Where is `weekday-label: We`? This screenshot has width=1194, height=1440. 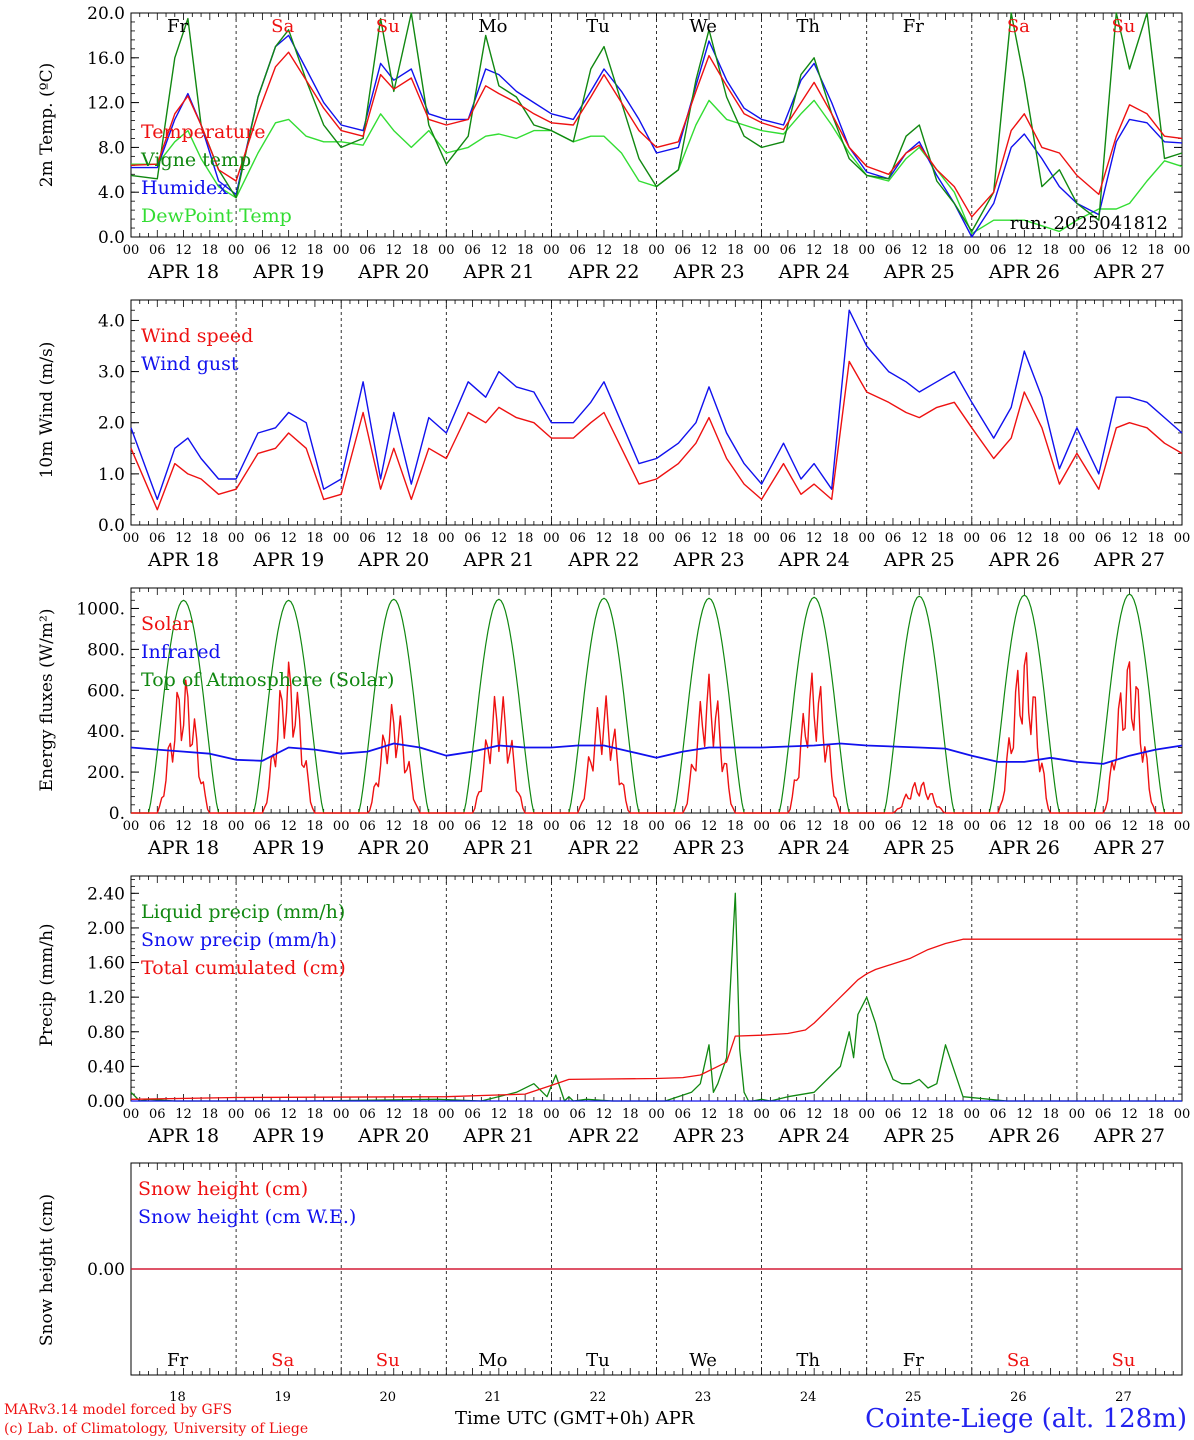 weekday-label: We is located at coordinates (703, 1360).